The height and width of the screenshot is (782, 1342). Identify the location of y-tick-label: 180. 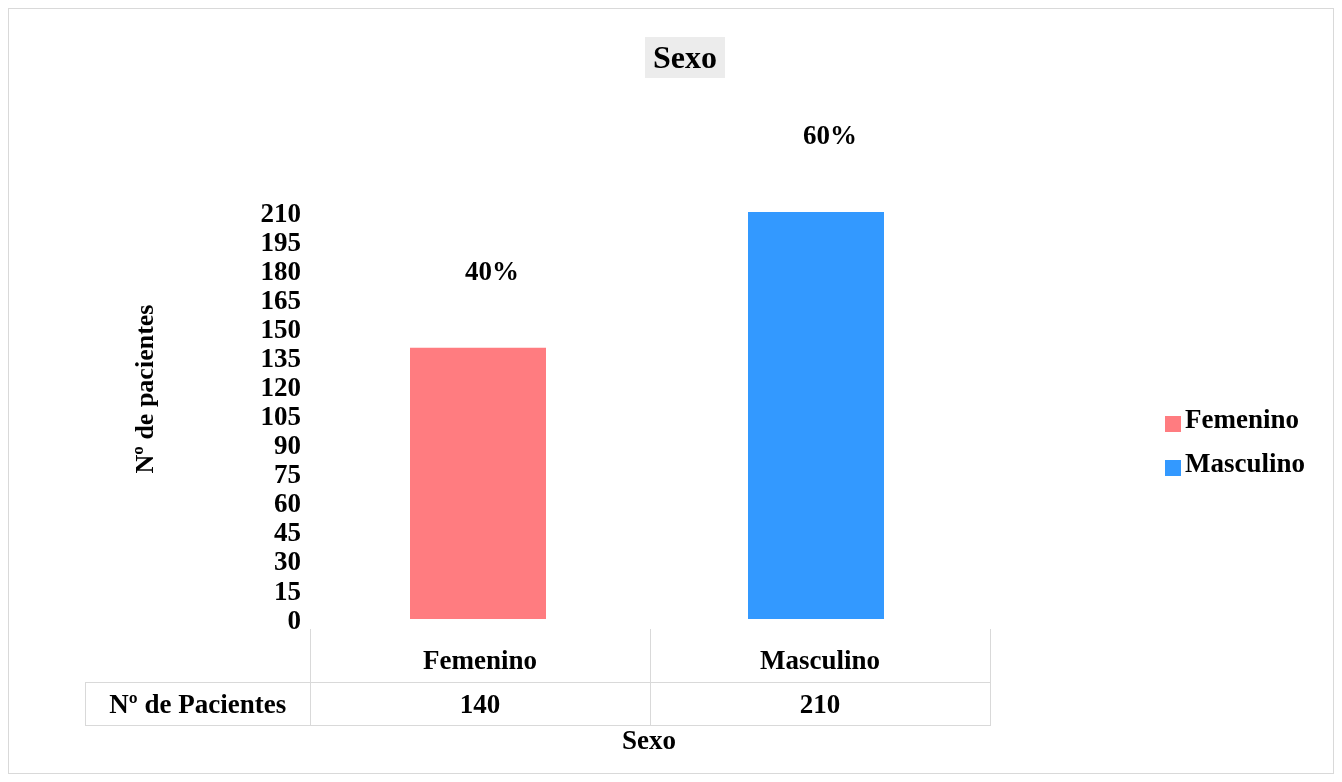
(280, 270).